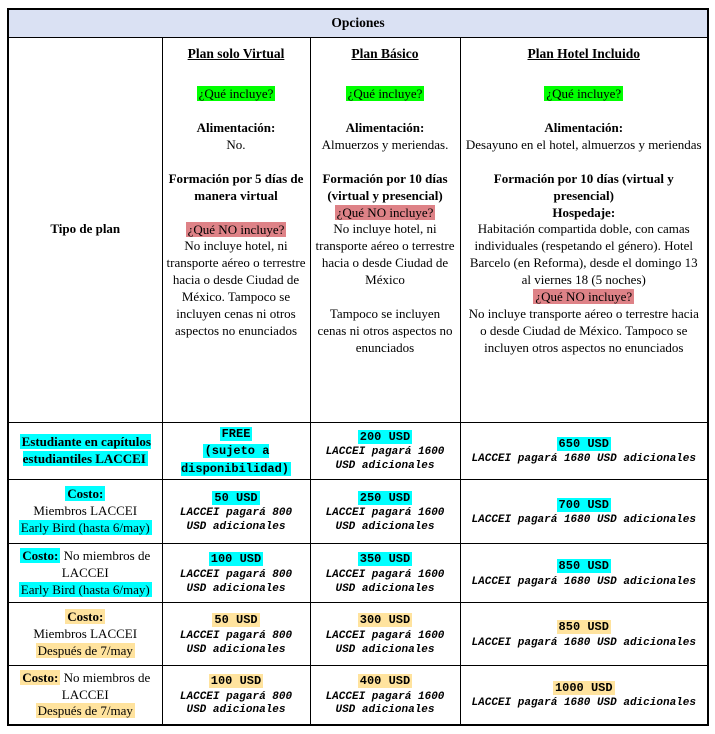 The width and height of the screenshot is (715, 734). What do you see at coordinates (236, 144) in the screenshot?
I see `food-text: No.` at bounding box center [236, 144].